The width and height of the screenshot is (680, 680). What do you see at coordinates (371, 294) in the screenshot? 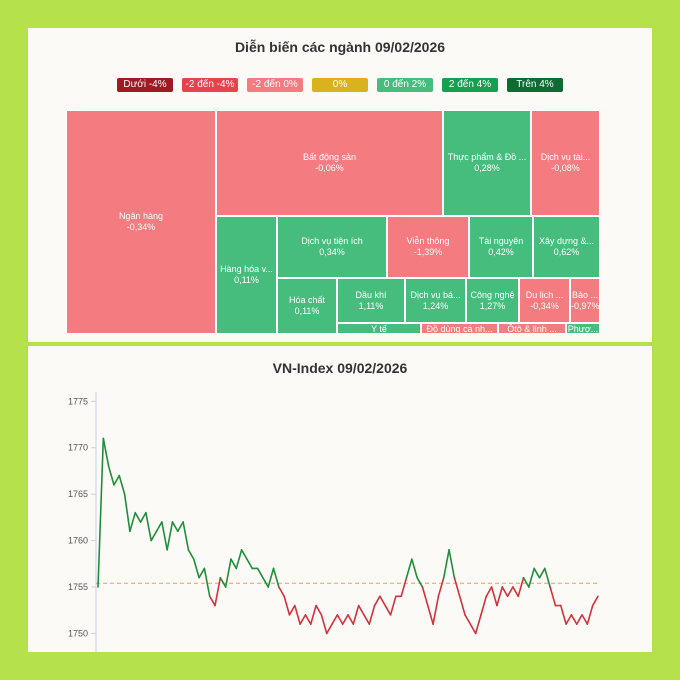
I see `sector-name: Dầu khí` at bounding box center [371, 294].